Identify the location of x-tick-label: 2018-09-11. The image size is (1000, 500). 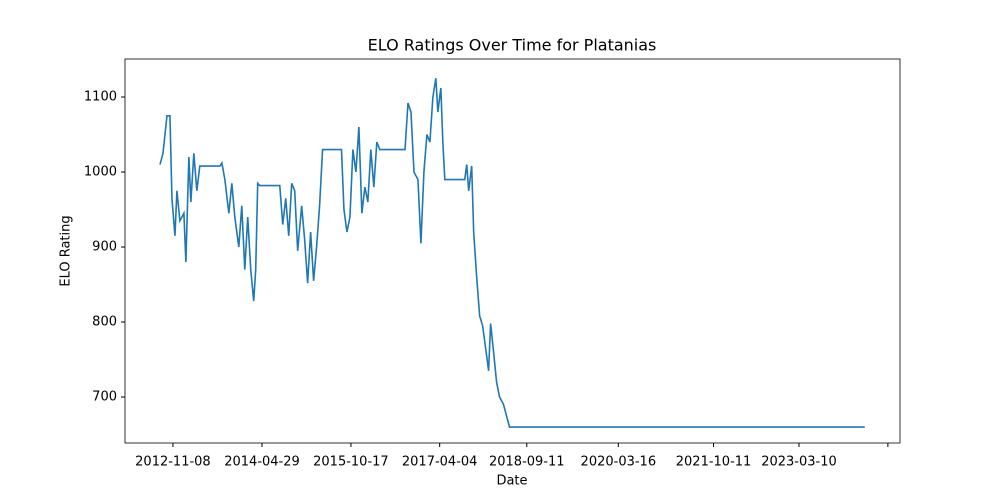
(527, 462).